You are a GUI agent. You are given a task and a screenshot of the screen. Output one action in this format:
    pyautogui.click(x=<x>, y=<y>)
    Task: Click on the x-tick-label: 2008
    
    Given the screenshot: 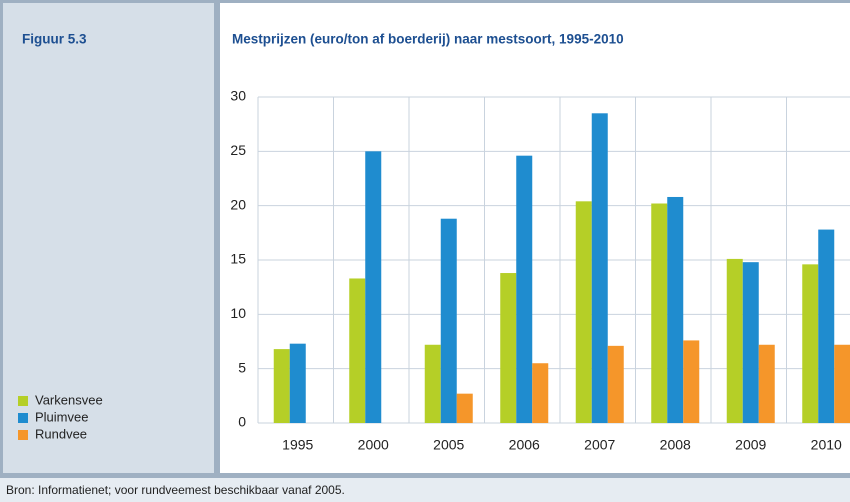 What is the action you would take?
    pyautogui.click(x=675, y=445)
    